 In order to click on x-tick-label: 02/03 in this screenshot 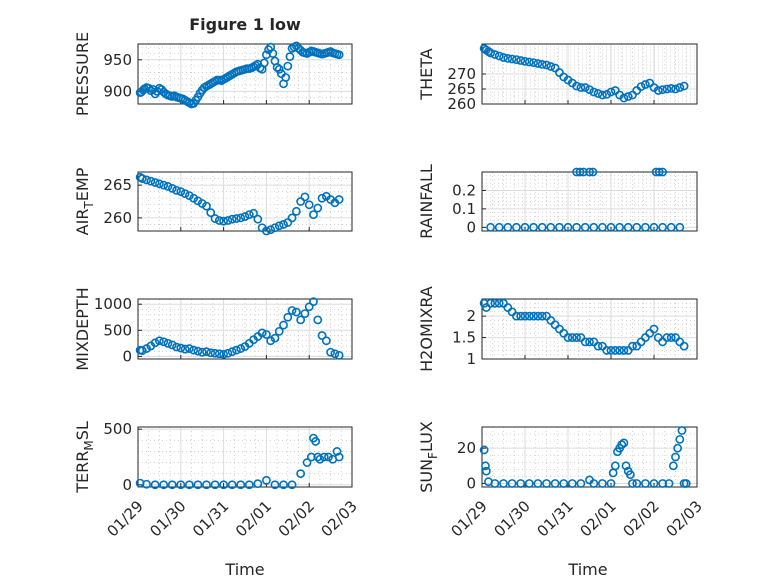, I will do `click(339, 518)`.